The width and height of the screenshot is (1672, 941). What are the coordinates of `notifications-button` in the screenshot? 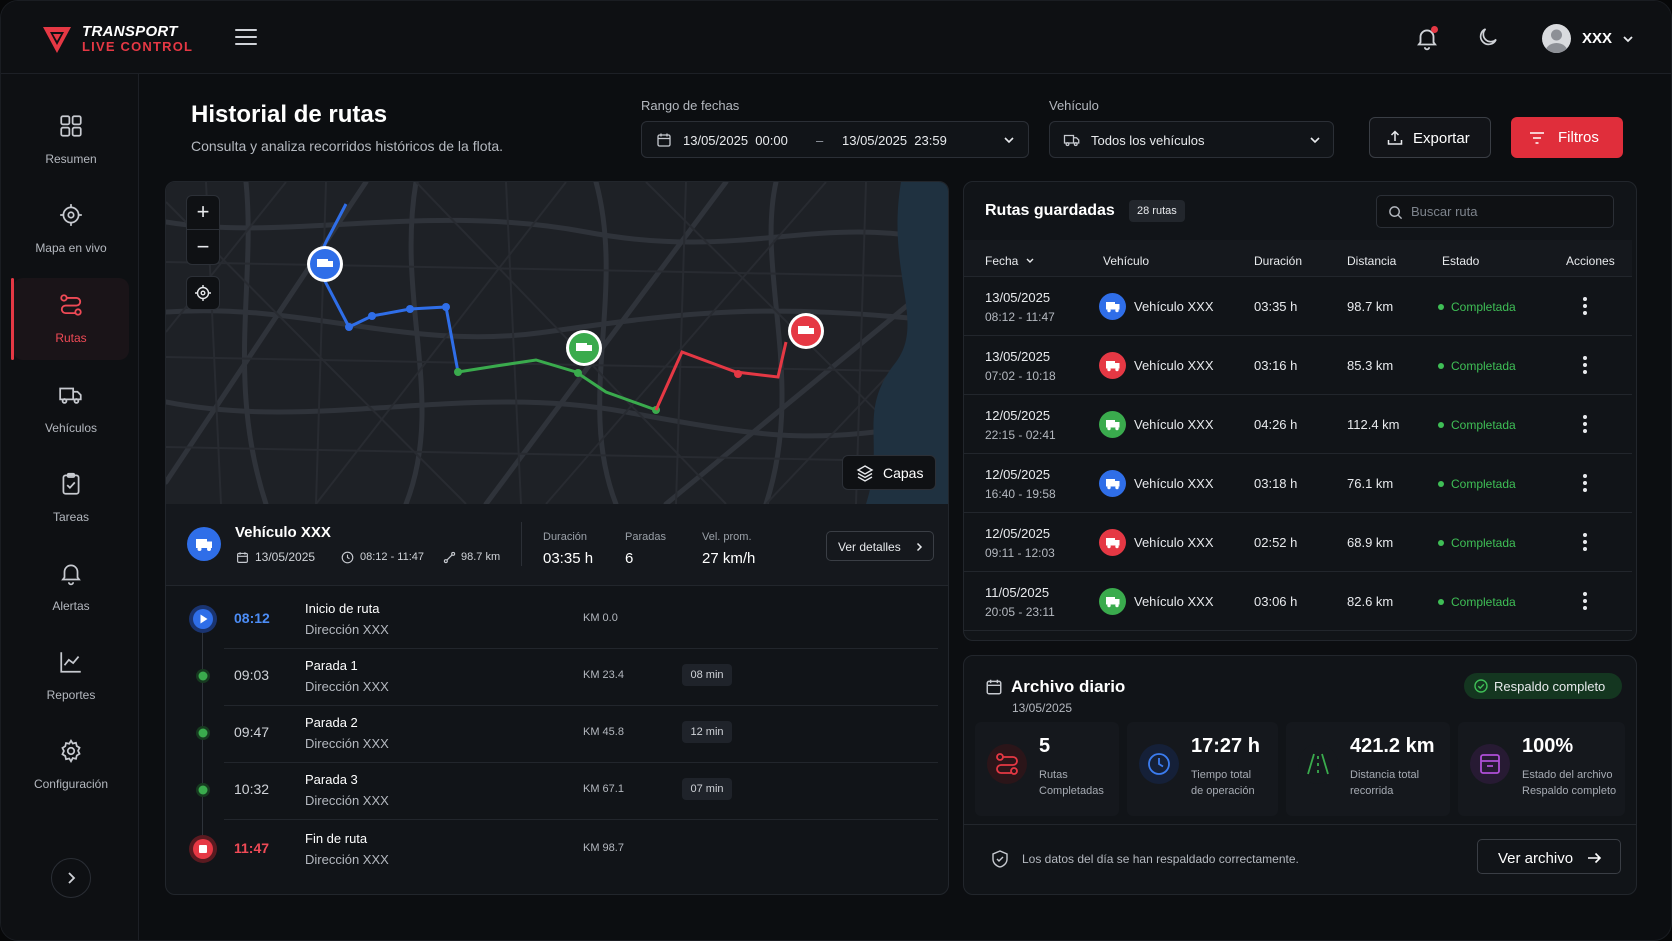 It's located at (1427, 38).